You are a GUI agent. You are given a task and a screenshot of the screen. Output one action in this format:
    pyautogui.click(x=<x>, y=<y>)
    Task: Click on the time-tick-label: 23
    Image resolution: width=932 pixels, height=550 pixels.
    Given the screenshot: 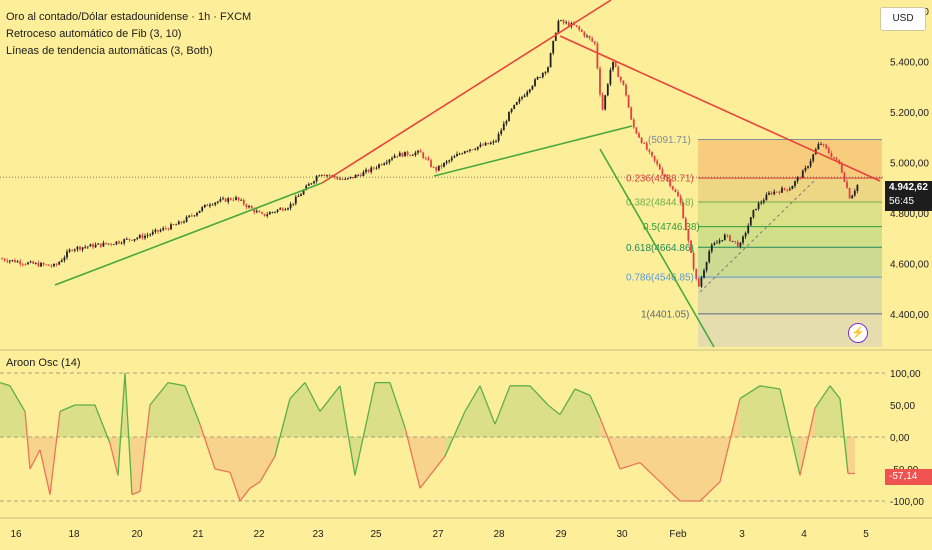 What is the action you would take?
    pyautogui.click(x=318, y=534)
    